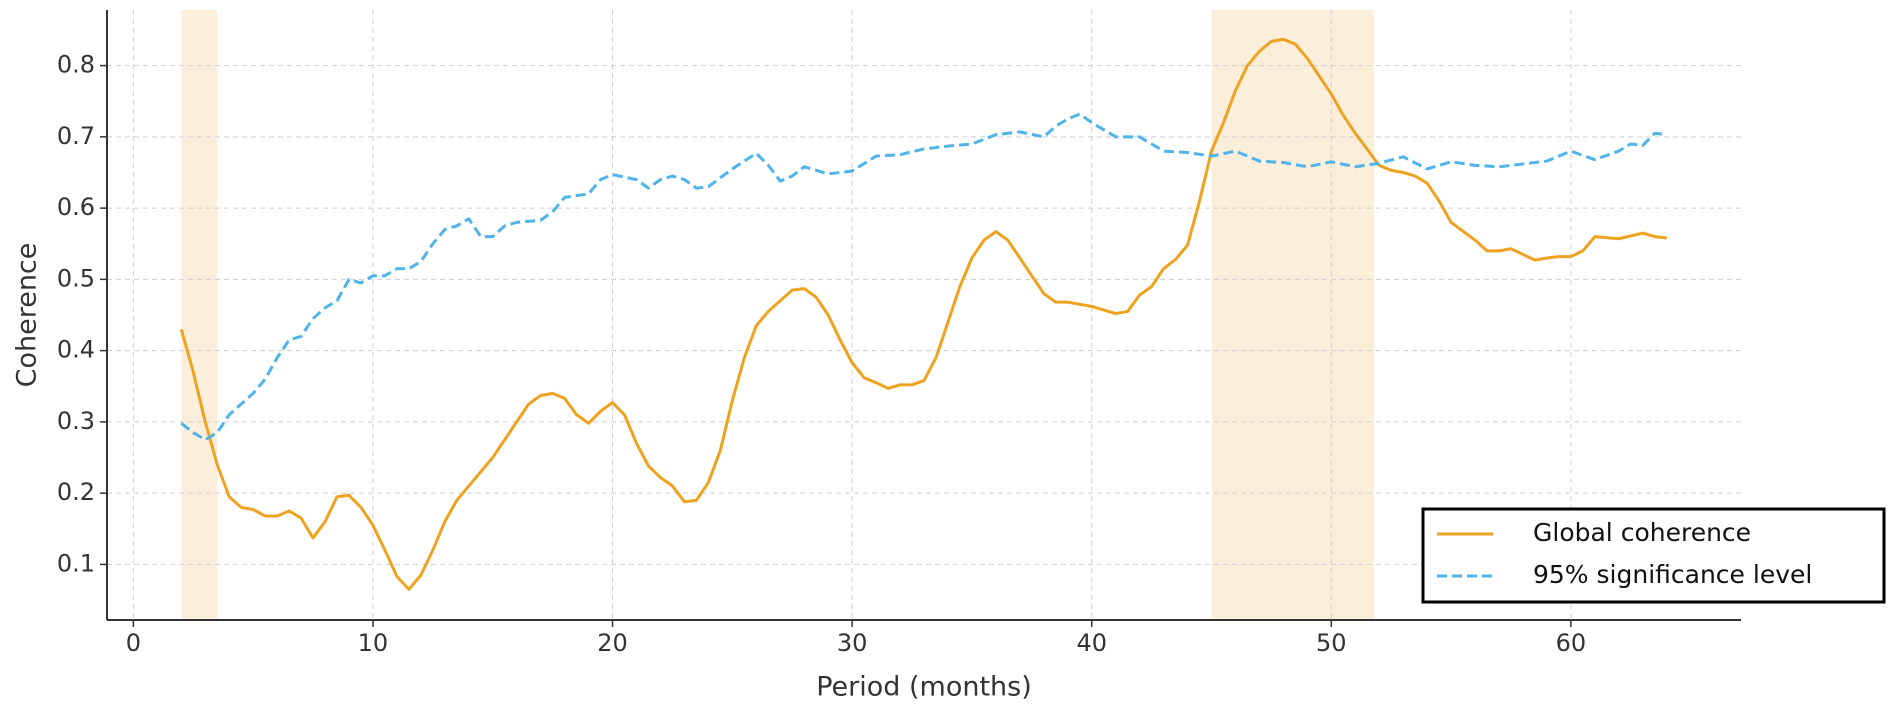  I want to click on y-tick-label: 0.8, so click(76, 65).